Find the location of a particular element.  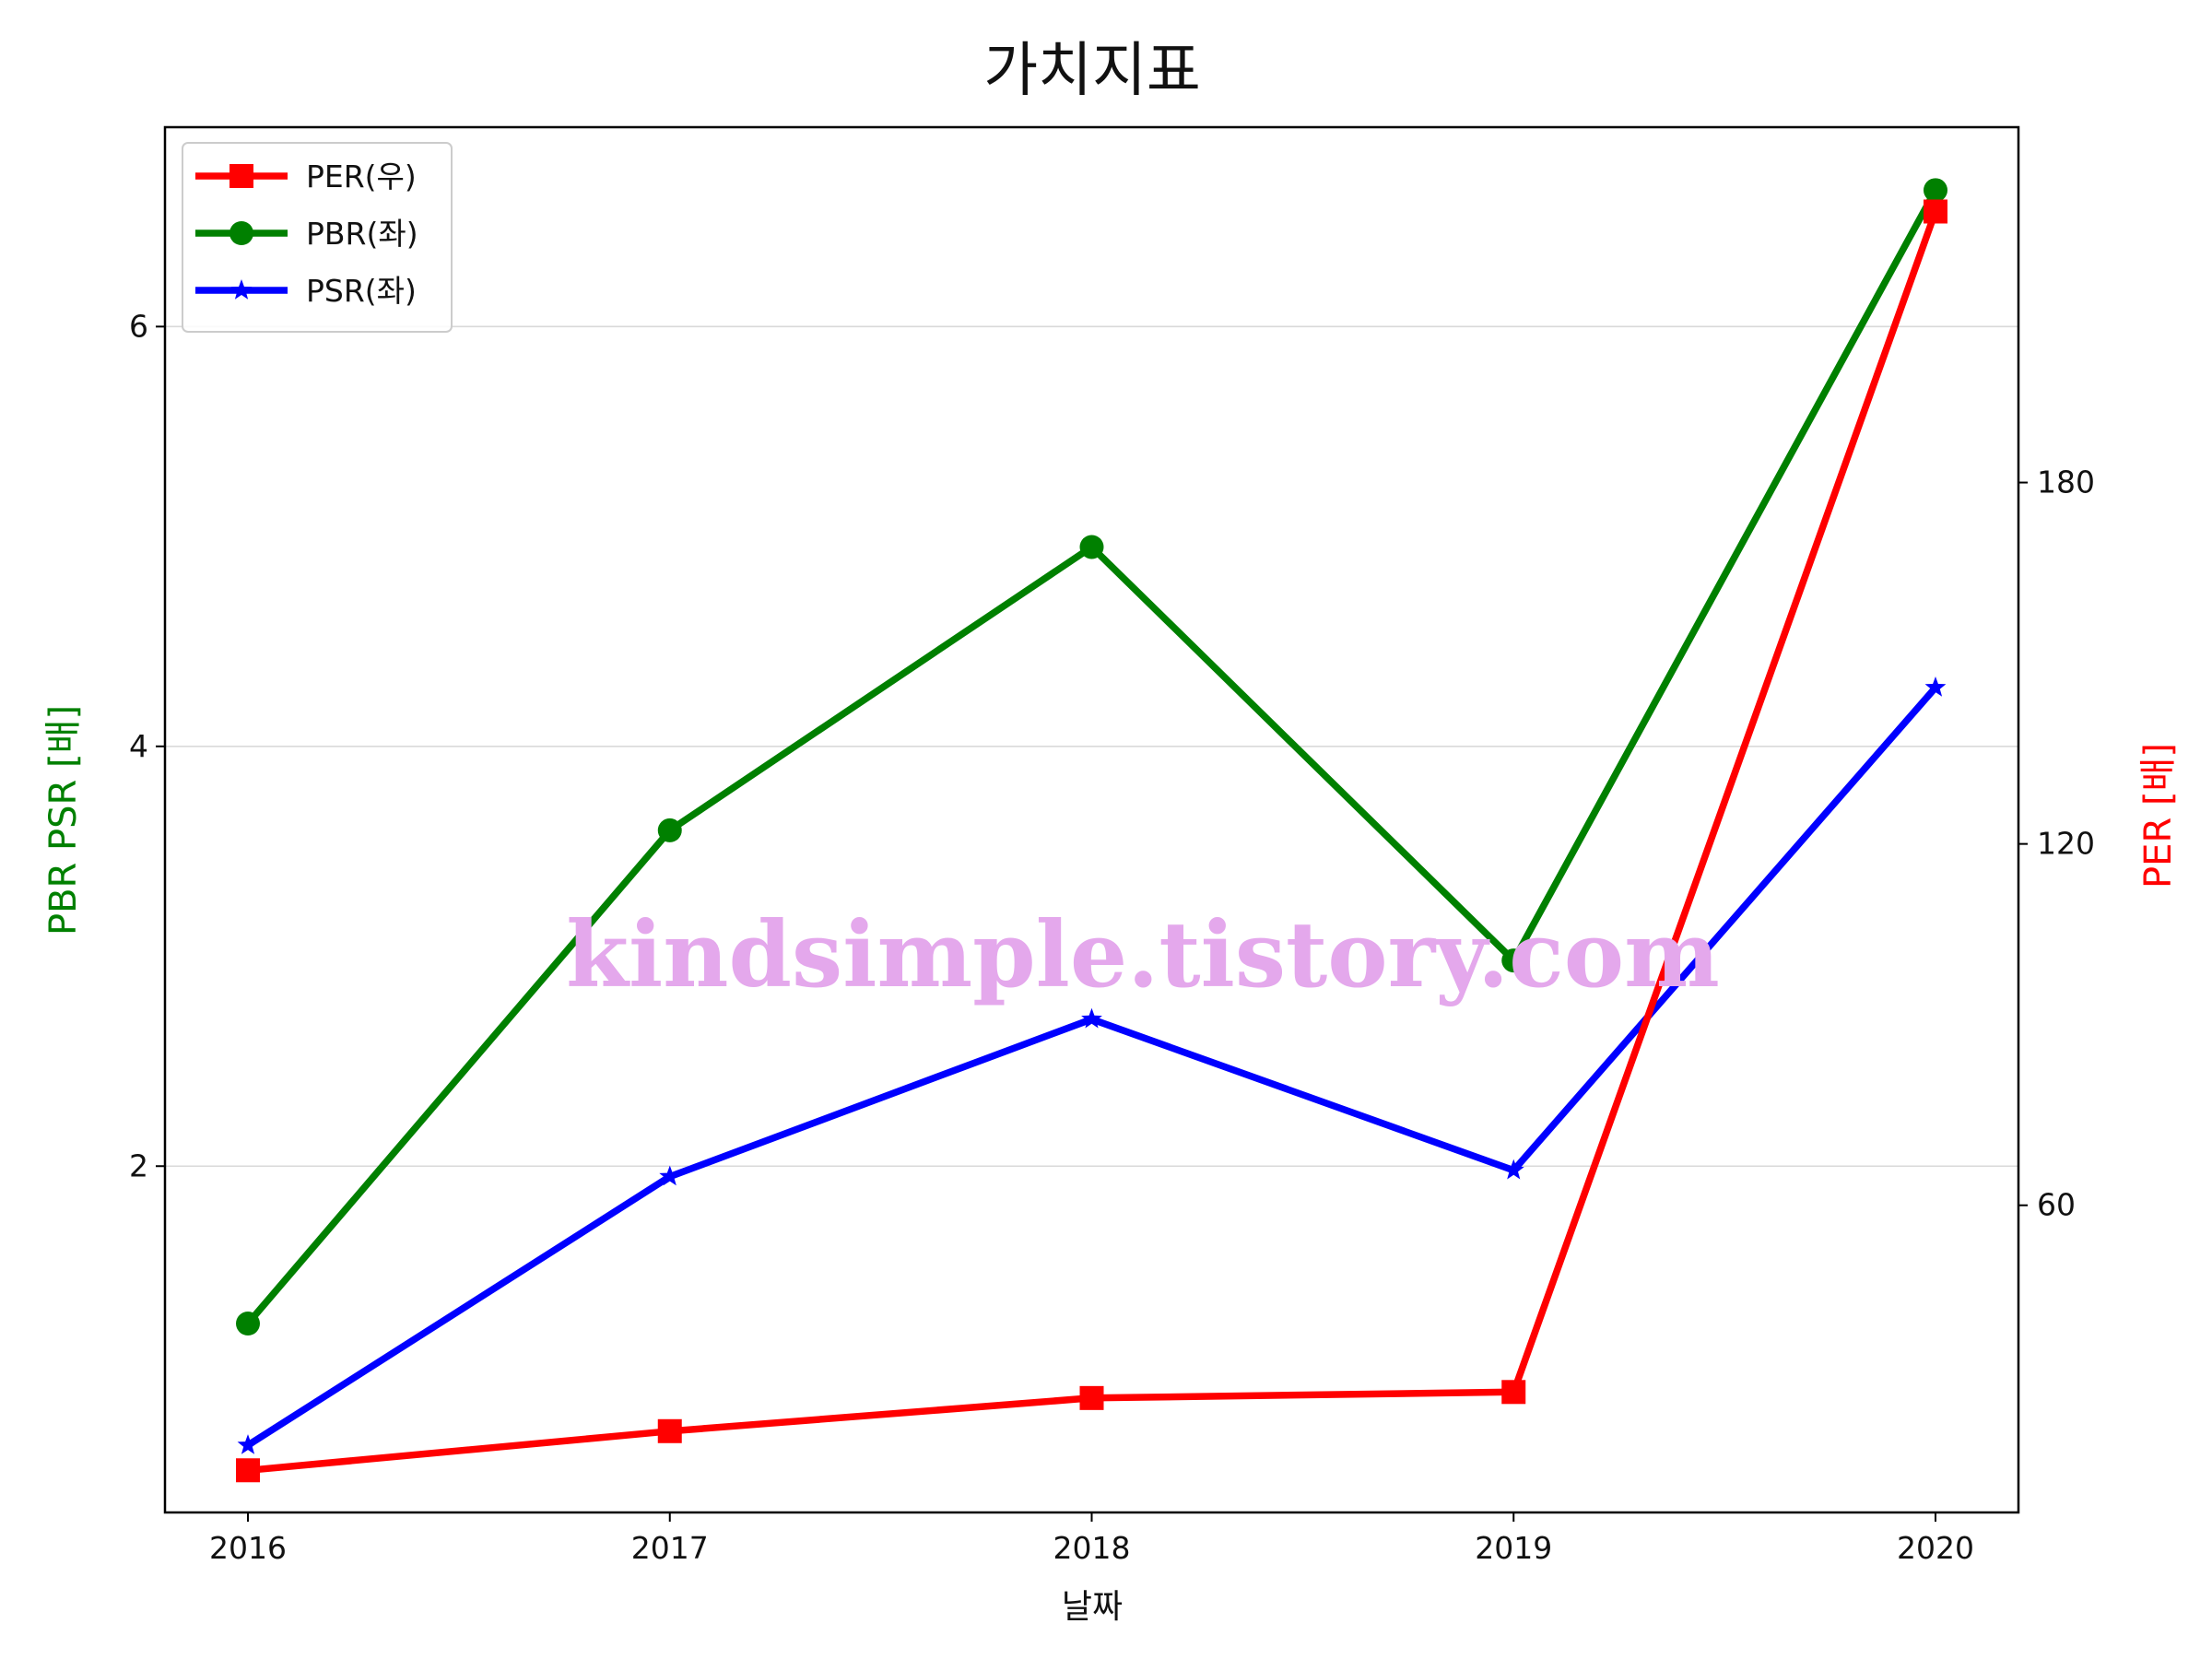

right-axis-title: PER [배] is located at coordinates (2158, 815).